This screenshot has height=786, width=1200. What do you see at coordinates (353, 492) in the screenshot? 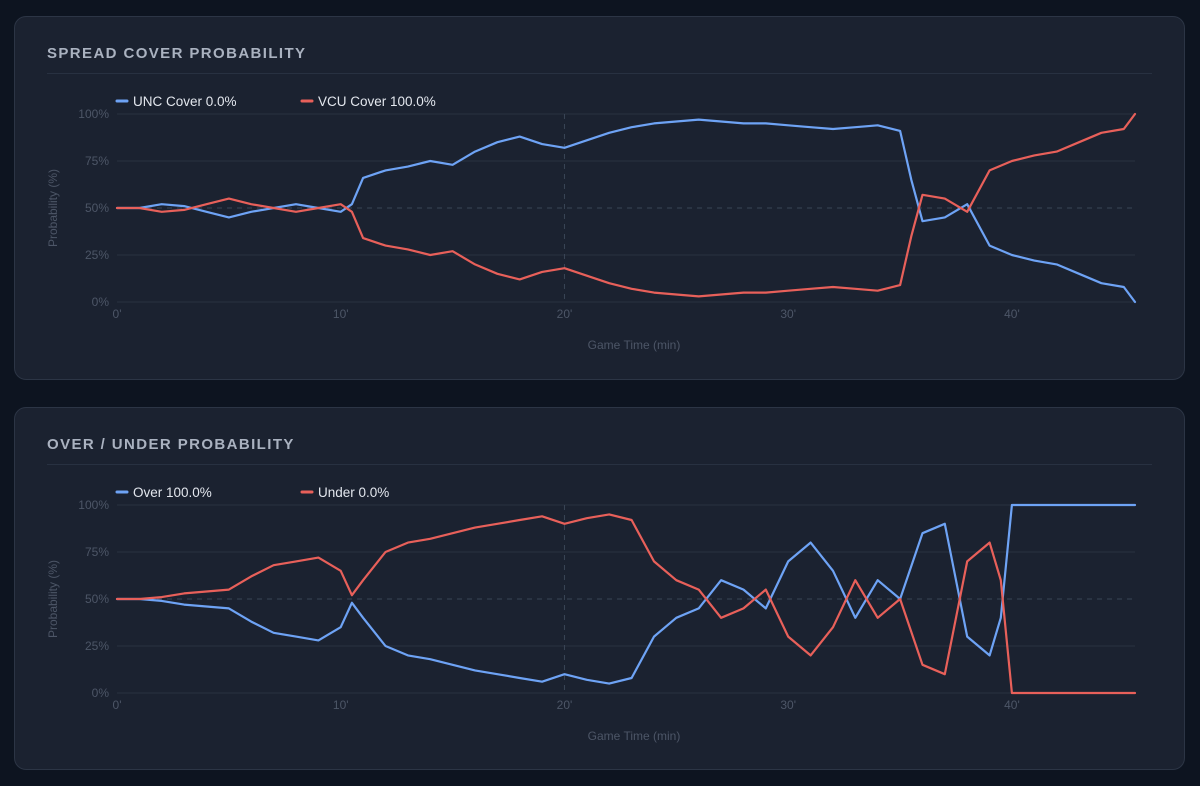
I see `legend-label-under: Under 0.0%` at bounding box center [353, 492].